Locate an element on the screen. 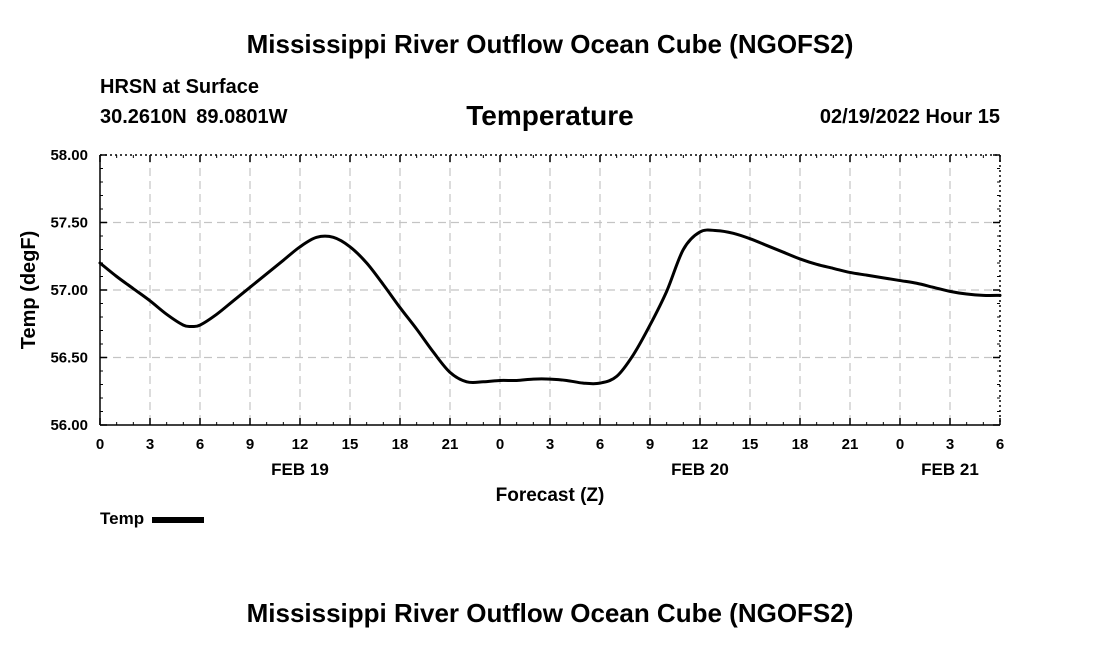 The image size is (1100, 650). legend-line-swatch is located at coordinates (178, 520).